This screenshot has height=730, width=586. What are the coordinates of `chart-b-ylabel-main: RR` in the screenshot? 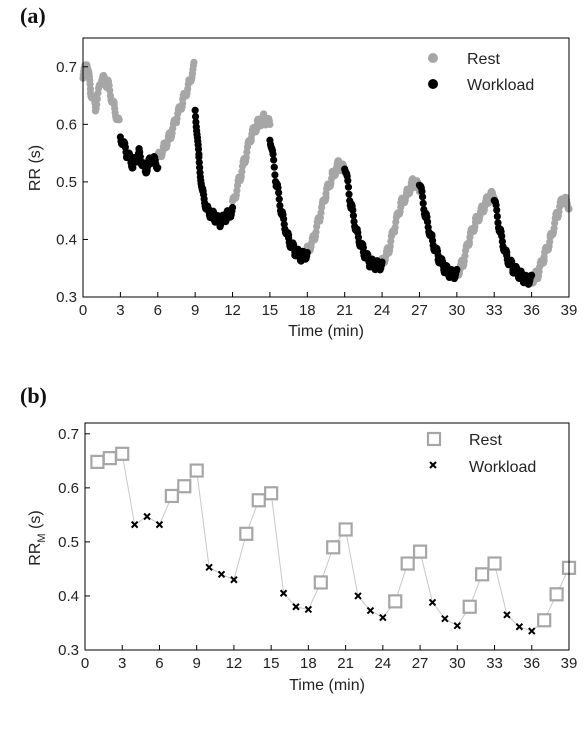 It's located at (35, 554).